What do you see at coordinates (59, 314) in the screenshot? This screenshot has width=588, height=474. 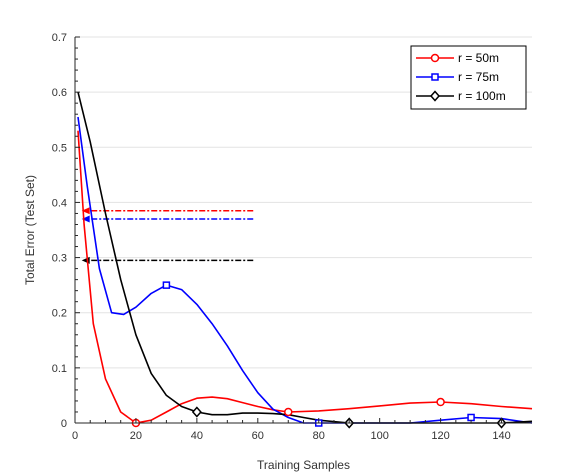 I see `y-tick-label: 0.2` at bounding box center [59, 314].